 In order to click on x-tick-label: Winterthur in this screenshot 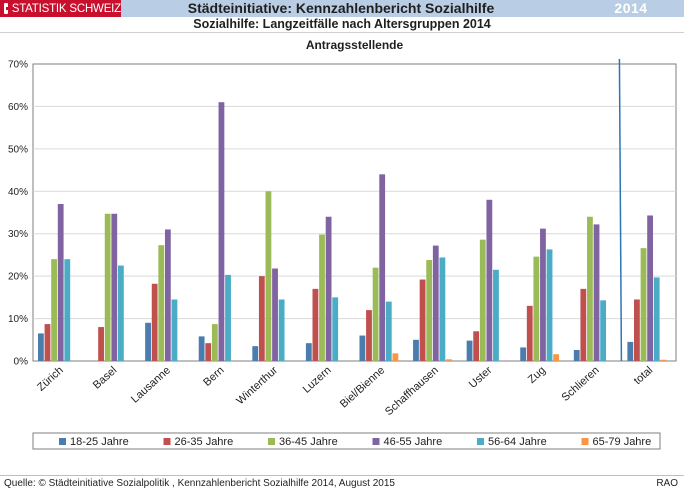, I will do `click(257, 385)`.